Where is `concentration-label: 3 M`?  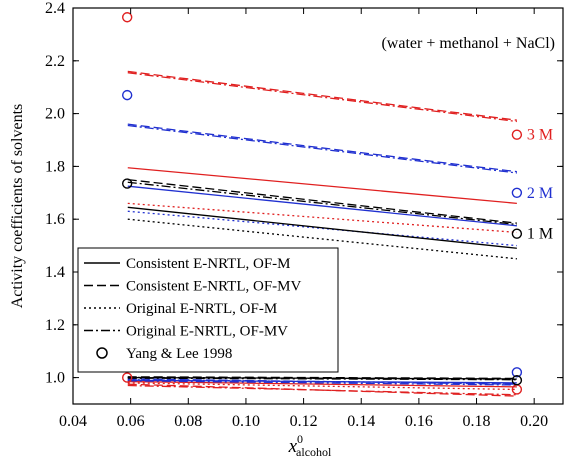
concentration-label: 3 M is located at coordinates (540, 135).